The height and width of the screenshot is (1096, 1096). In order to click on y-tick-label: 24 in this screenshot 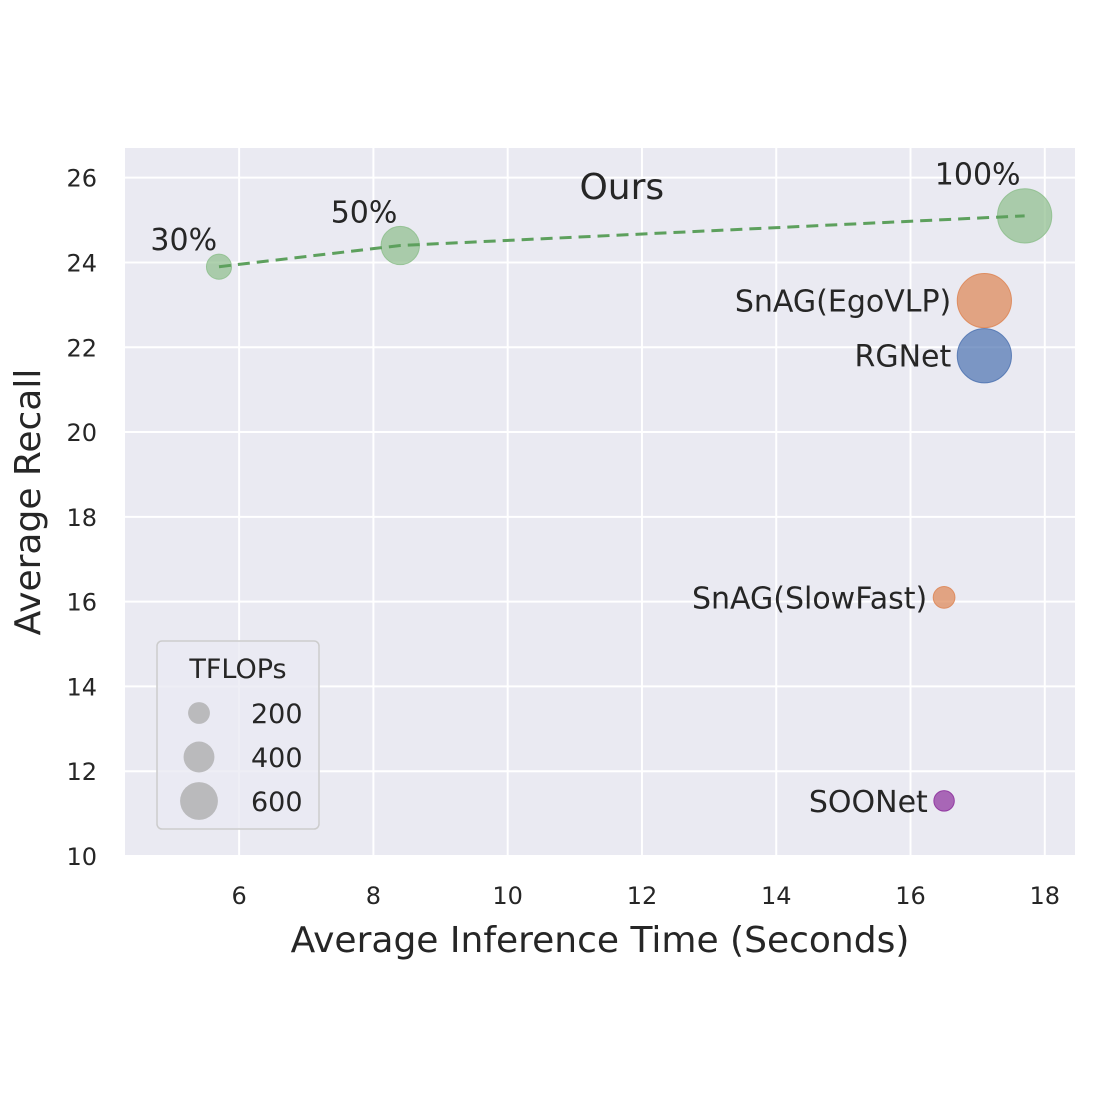, I will do `click(81, 263)`.